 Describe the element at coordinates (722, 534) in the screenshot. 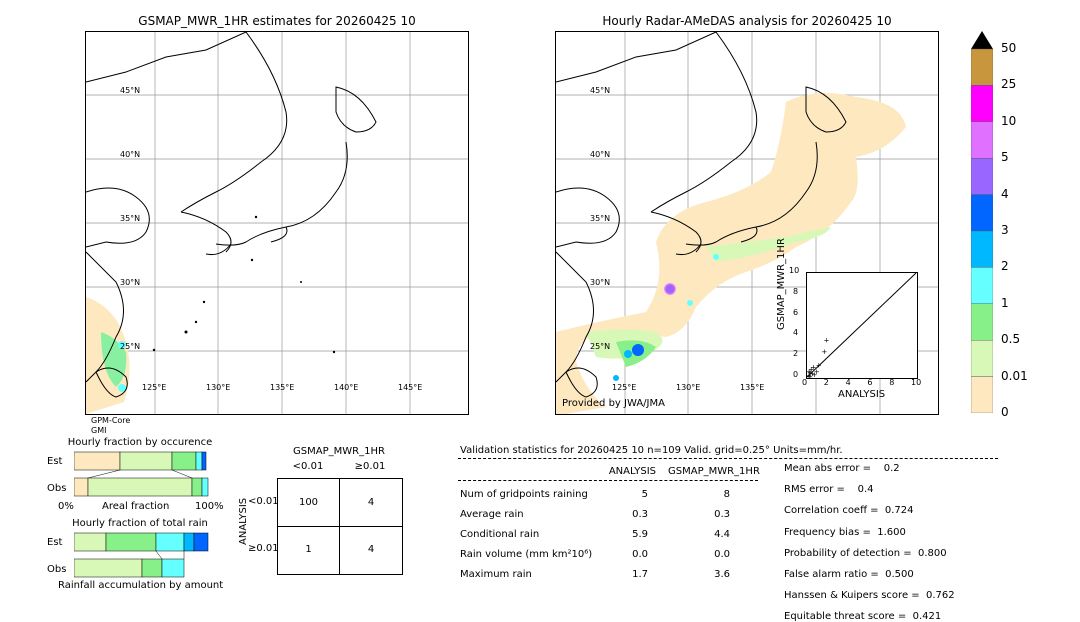

I see `validation-row-g: 4.4` at that location.